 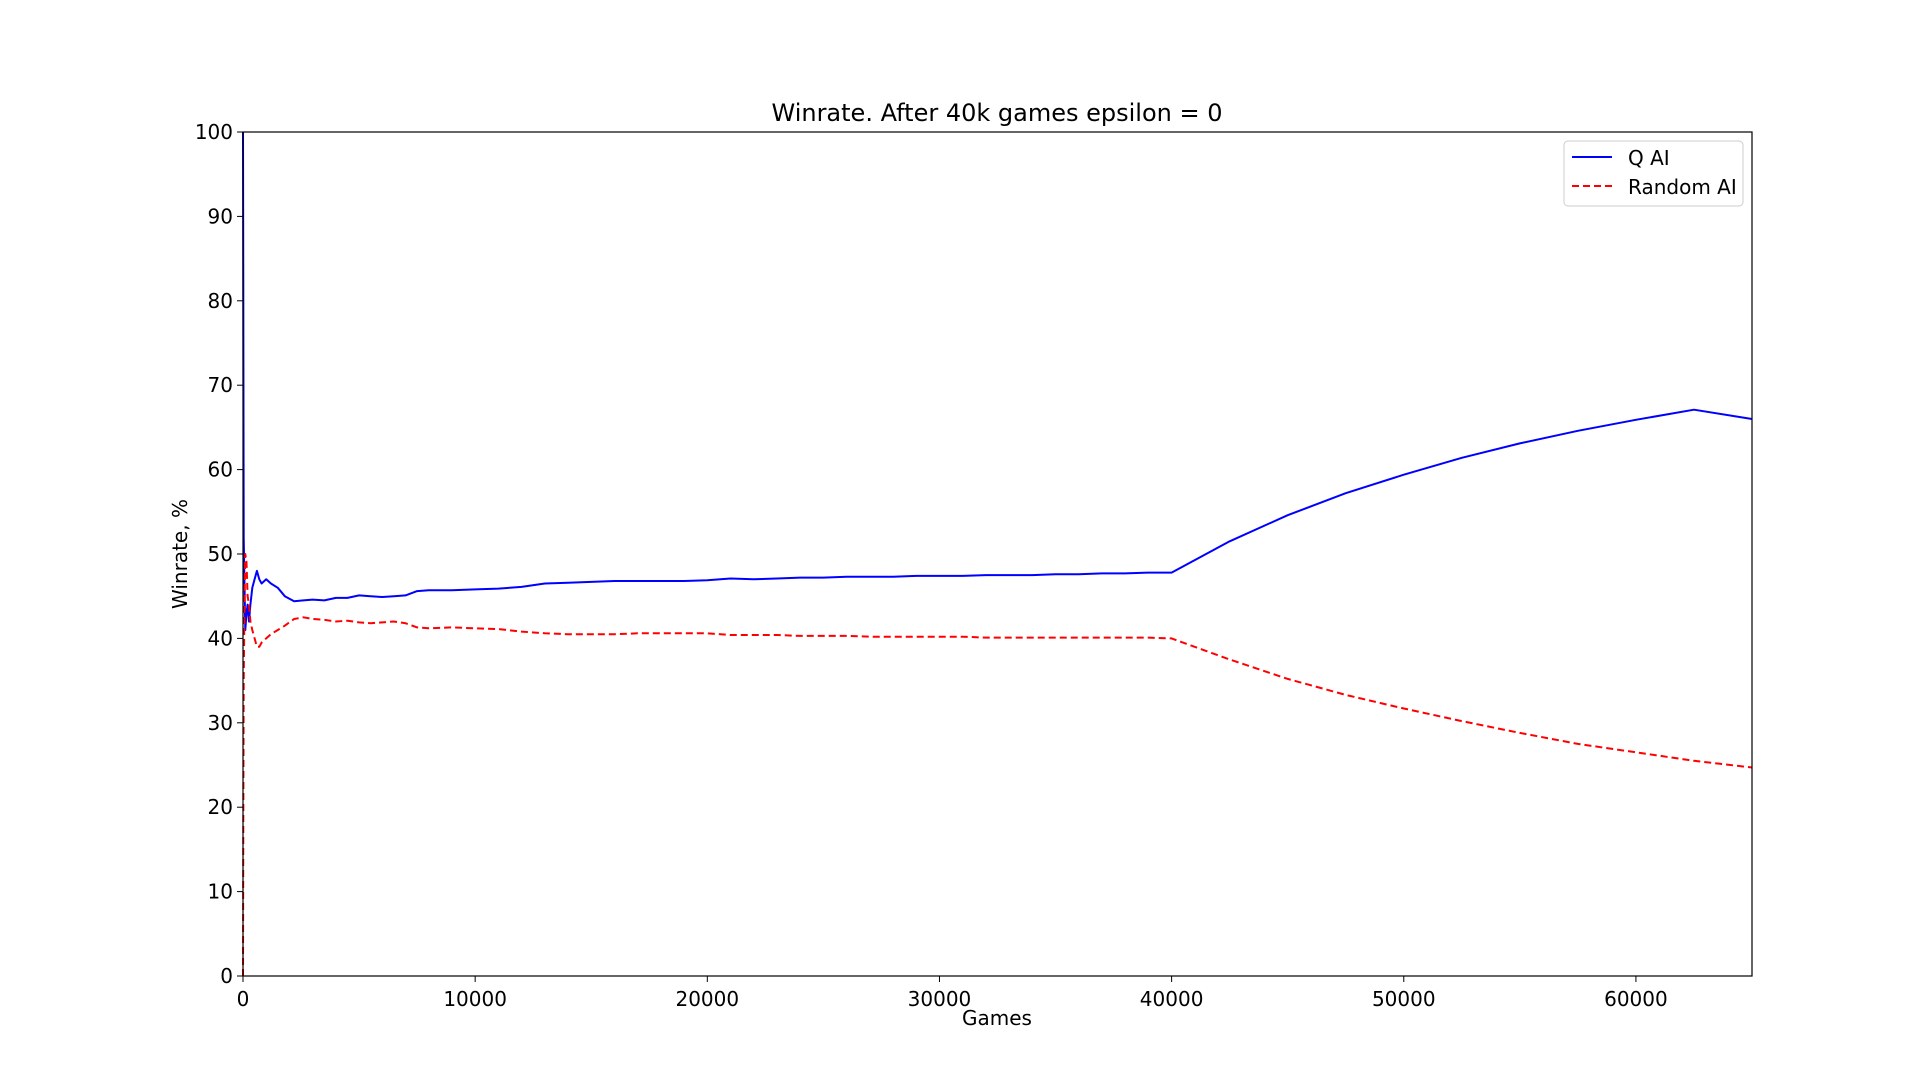 What do you see at coordinates (996, 113) in the screenshot?
I see `chart-title: Winrate. After 40k games epsilon = 0` at bounding box center [996, 113].